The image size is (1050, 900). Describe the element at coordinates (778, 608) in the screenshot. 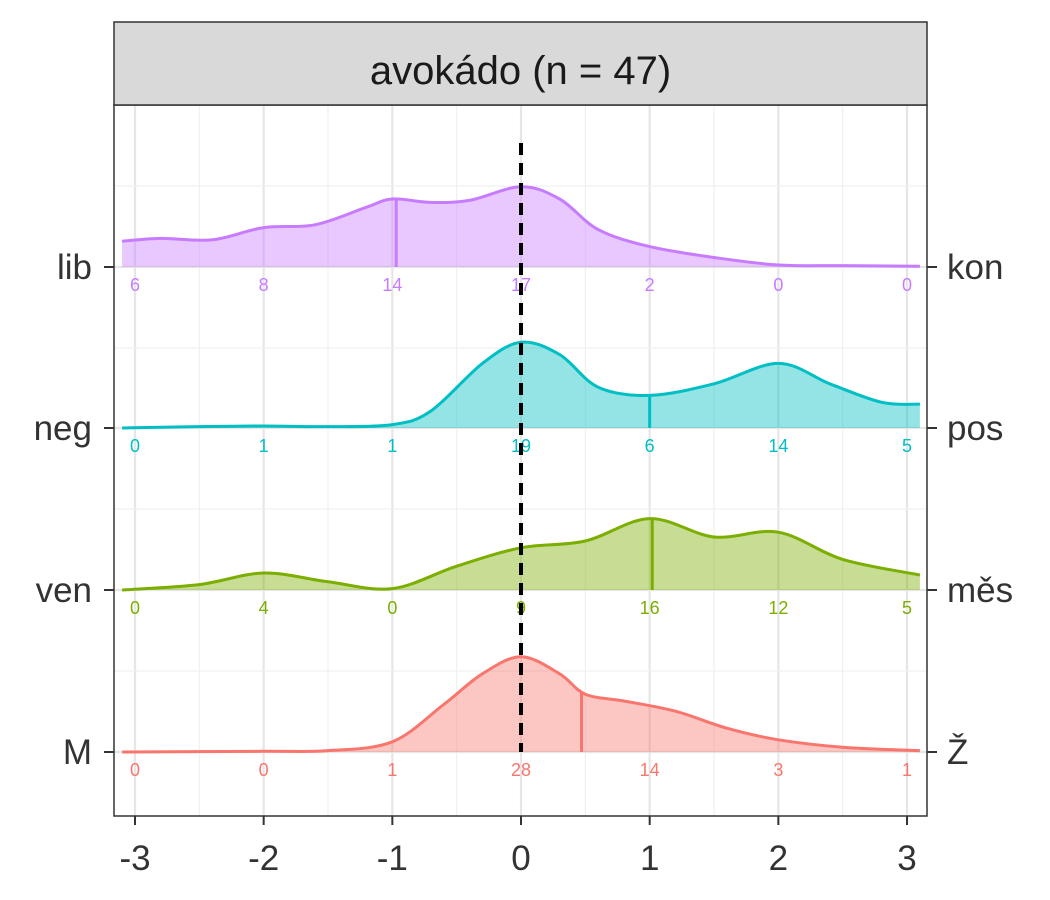

I see `count-label: 12` at that location.